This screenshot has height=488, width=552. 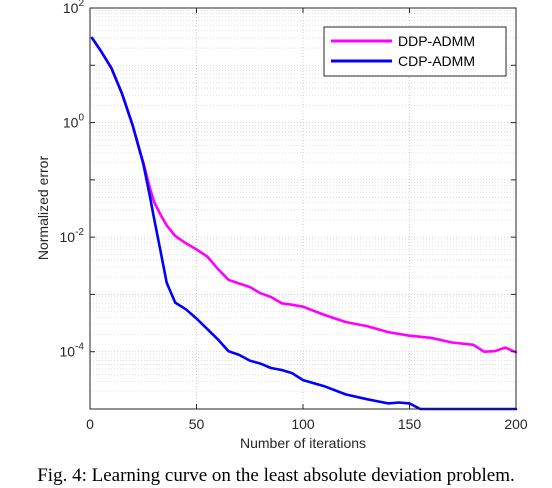 I want to click on x-tick-label: 0, so click(x=90, y=424).